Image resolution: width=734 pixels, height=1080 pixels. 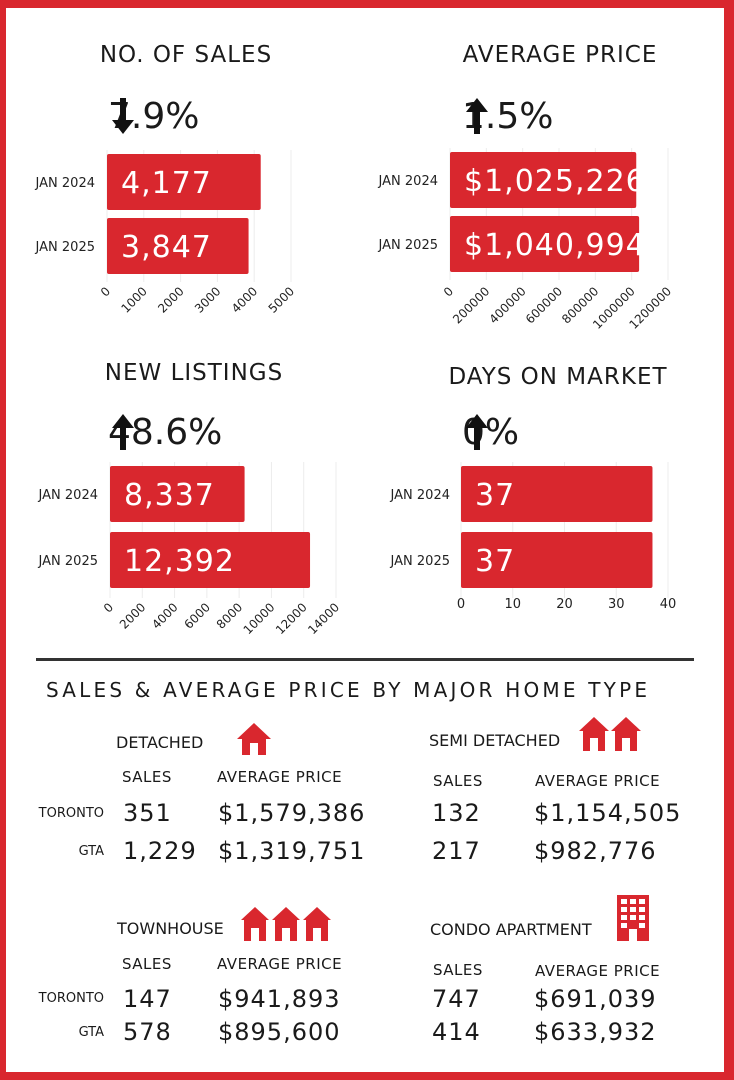 What do you see at coordinates (286, 924) in the screenshot?
I see `townhouse-icon` at bounding box center [286, 924].